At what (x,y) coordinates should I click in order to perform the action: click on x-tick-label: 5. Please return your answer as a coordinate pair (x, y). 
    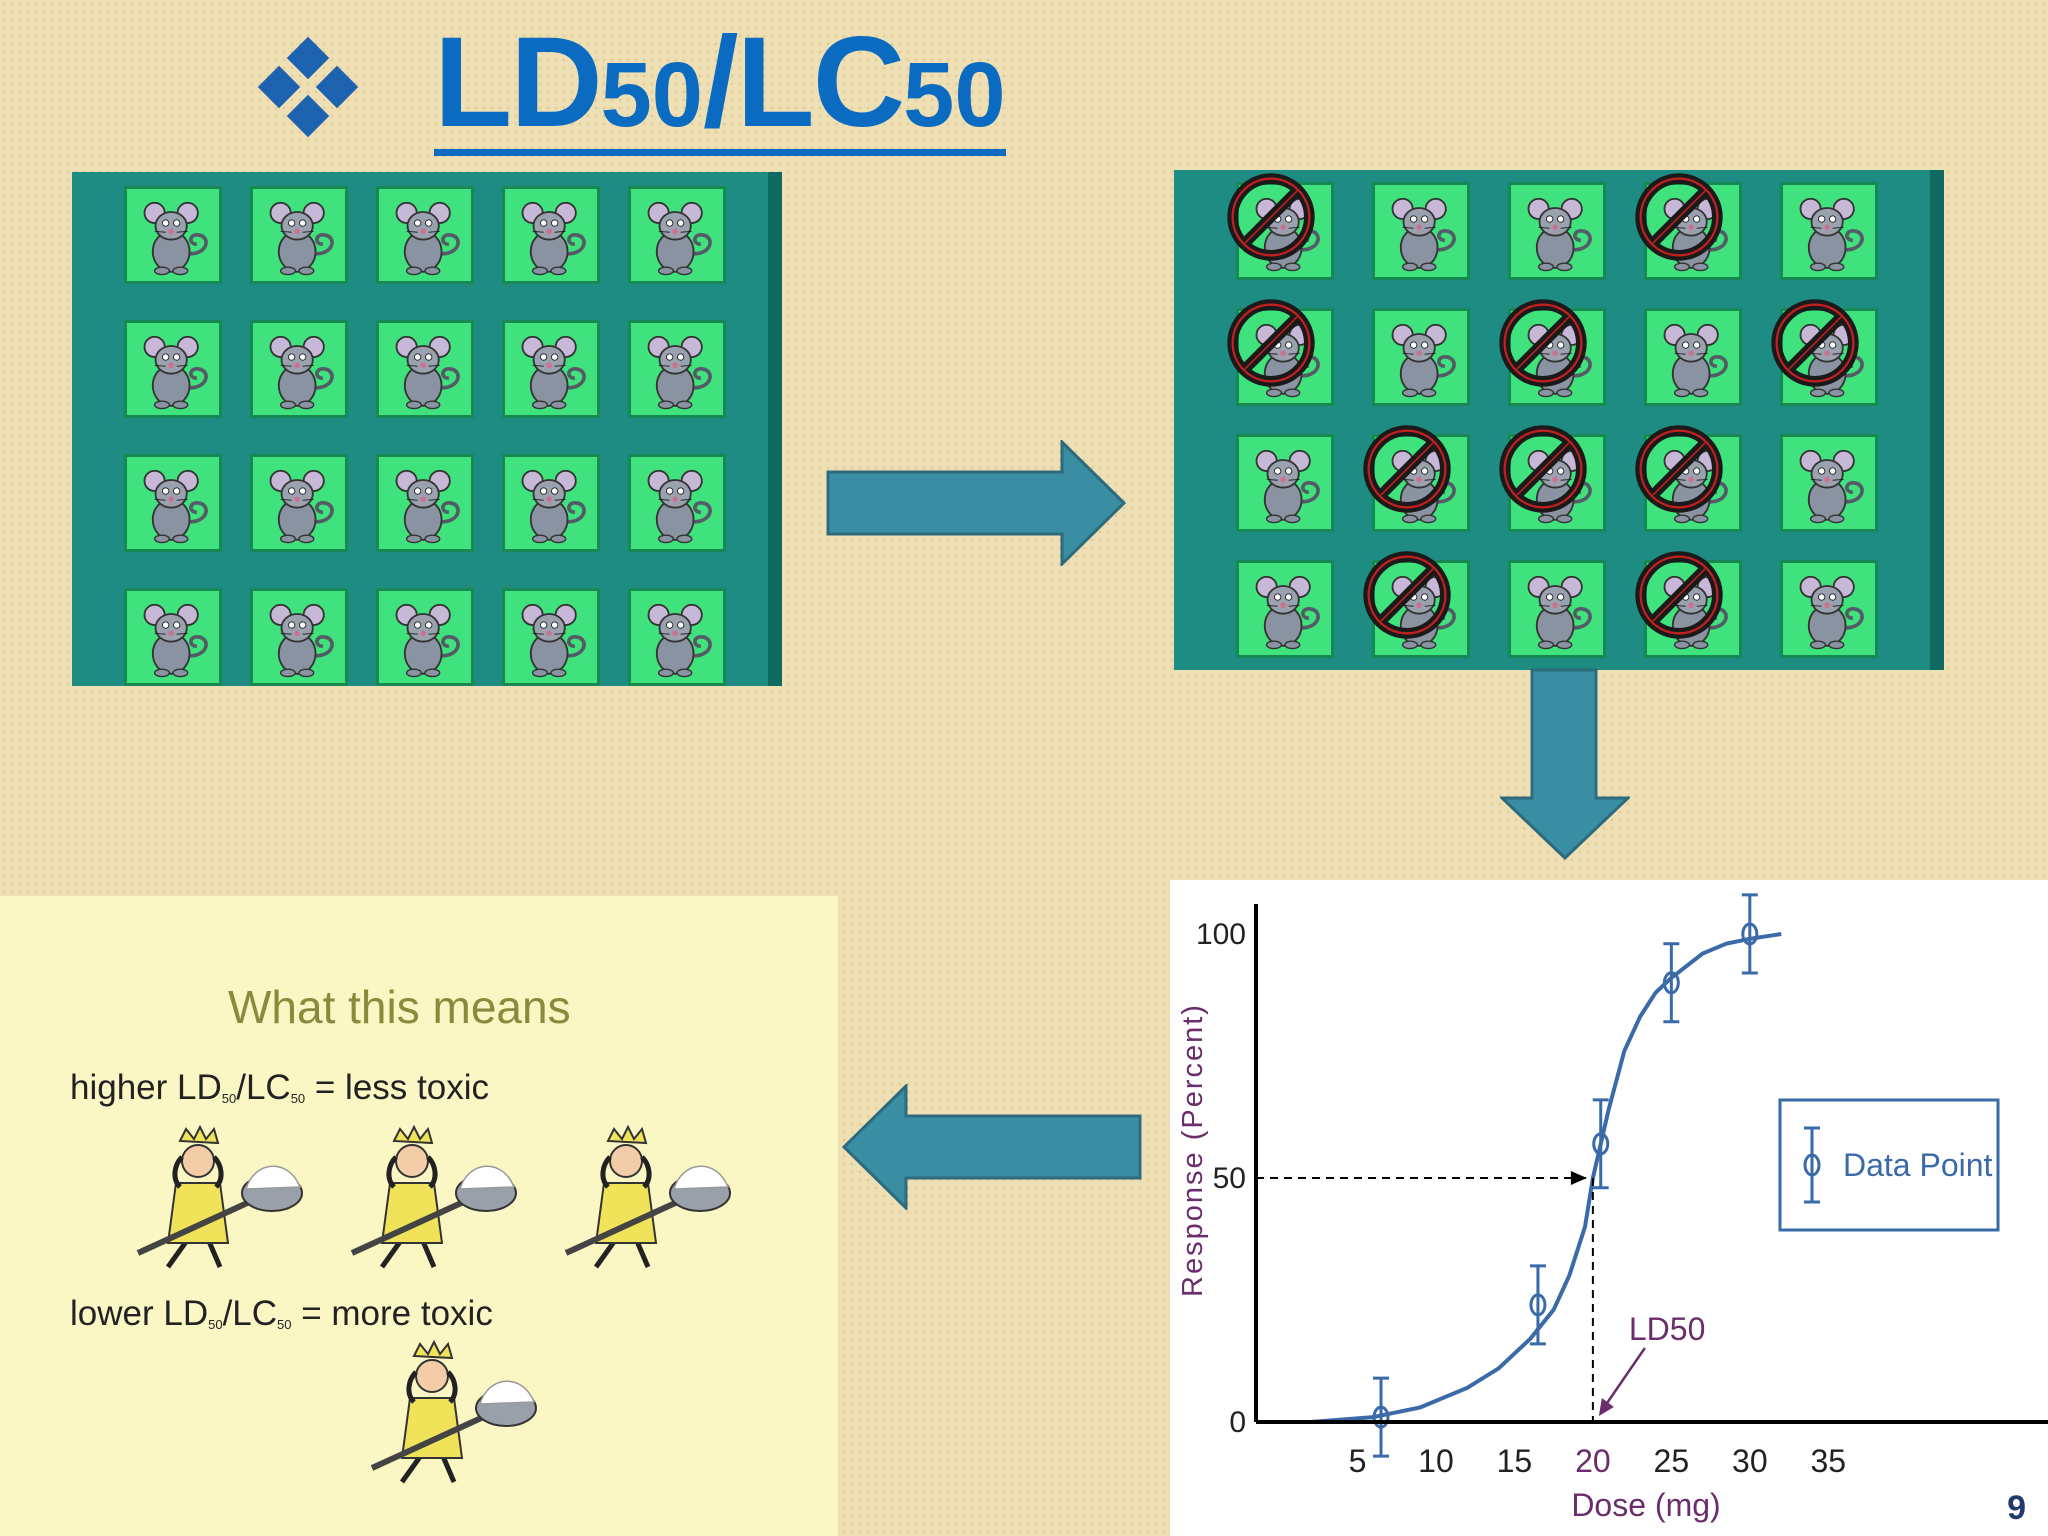
    Looking at the image, I should click on (1358, 1461).